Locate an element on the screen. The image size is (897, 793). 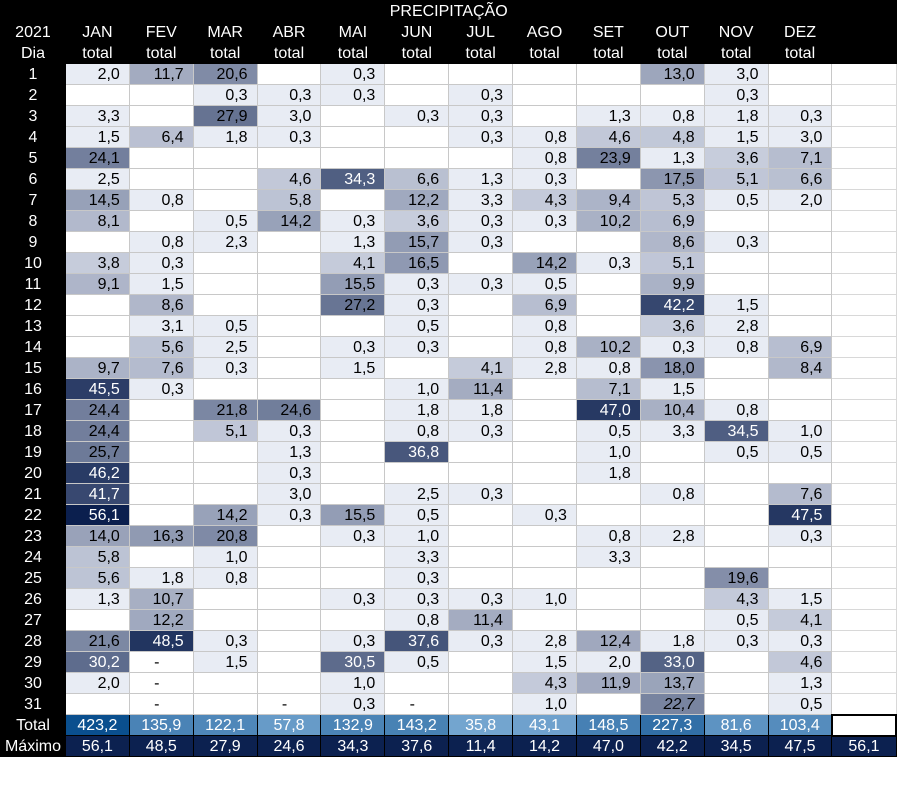
day-number: 8 is located at coordinates (33, 221).